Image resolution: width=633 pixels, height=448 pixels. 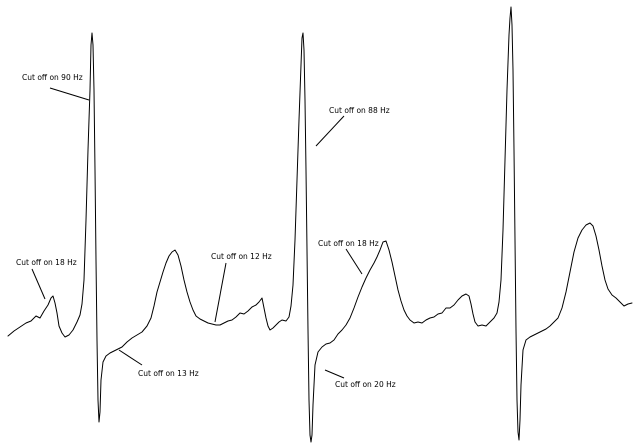 What do you see at coordinates (38, 284) in the screenshot?
I see `leader-line-18hz-left` at bounding box center [38, 284].